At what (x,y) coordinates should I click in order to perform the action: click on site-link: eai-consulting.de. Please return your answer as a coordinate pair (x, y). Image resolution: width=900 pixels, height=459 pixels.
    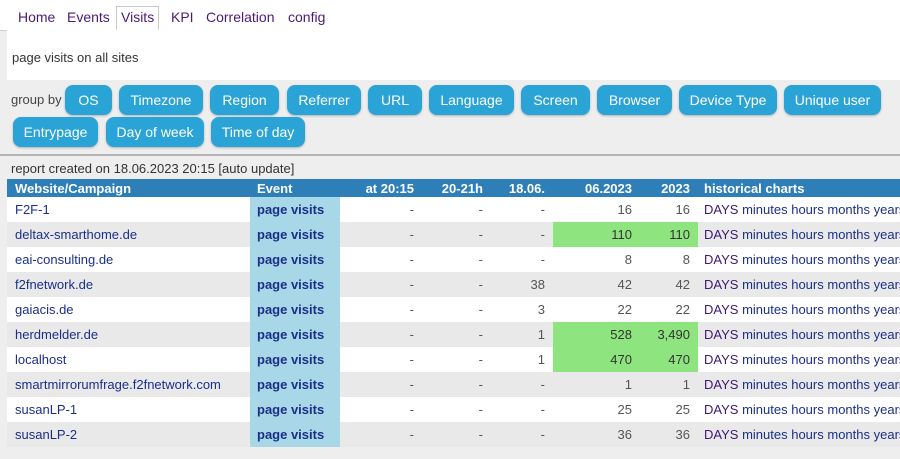
    Looking at the image, I should click on (128, 259).